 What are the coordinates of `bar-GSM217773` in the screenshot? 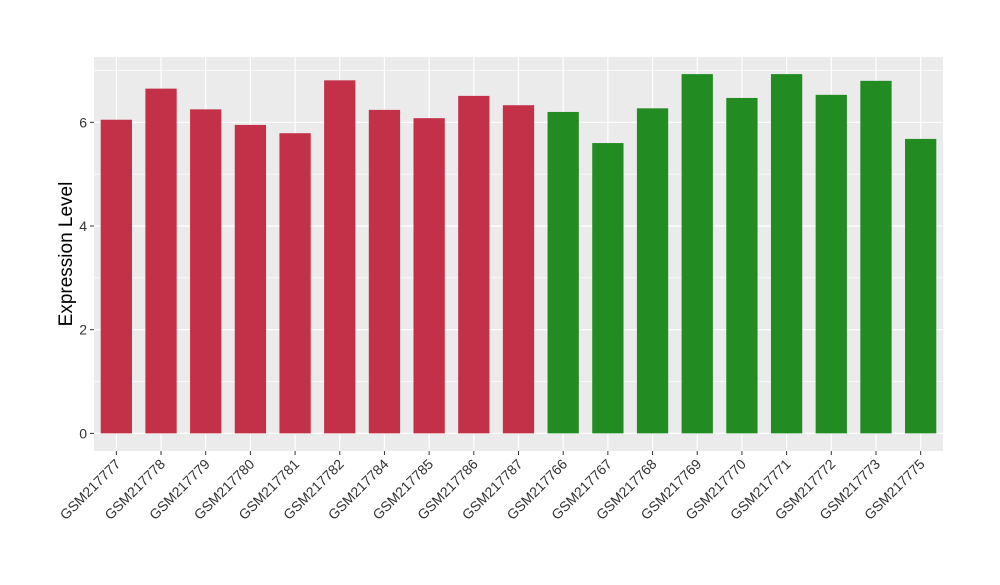 It's located at (876, 257).